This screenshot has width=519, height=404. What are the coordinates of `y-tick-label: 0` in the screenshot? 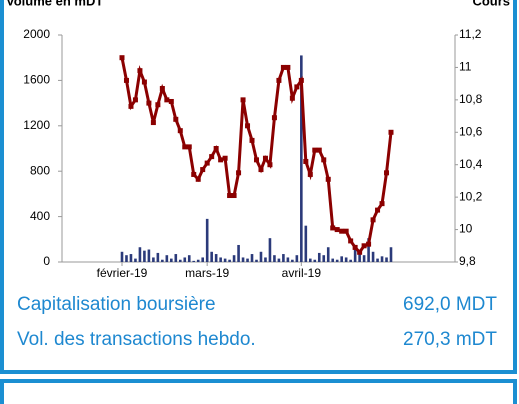 It's located at (46, 261).